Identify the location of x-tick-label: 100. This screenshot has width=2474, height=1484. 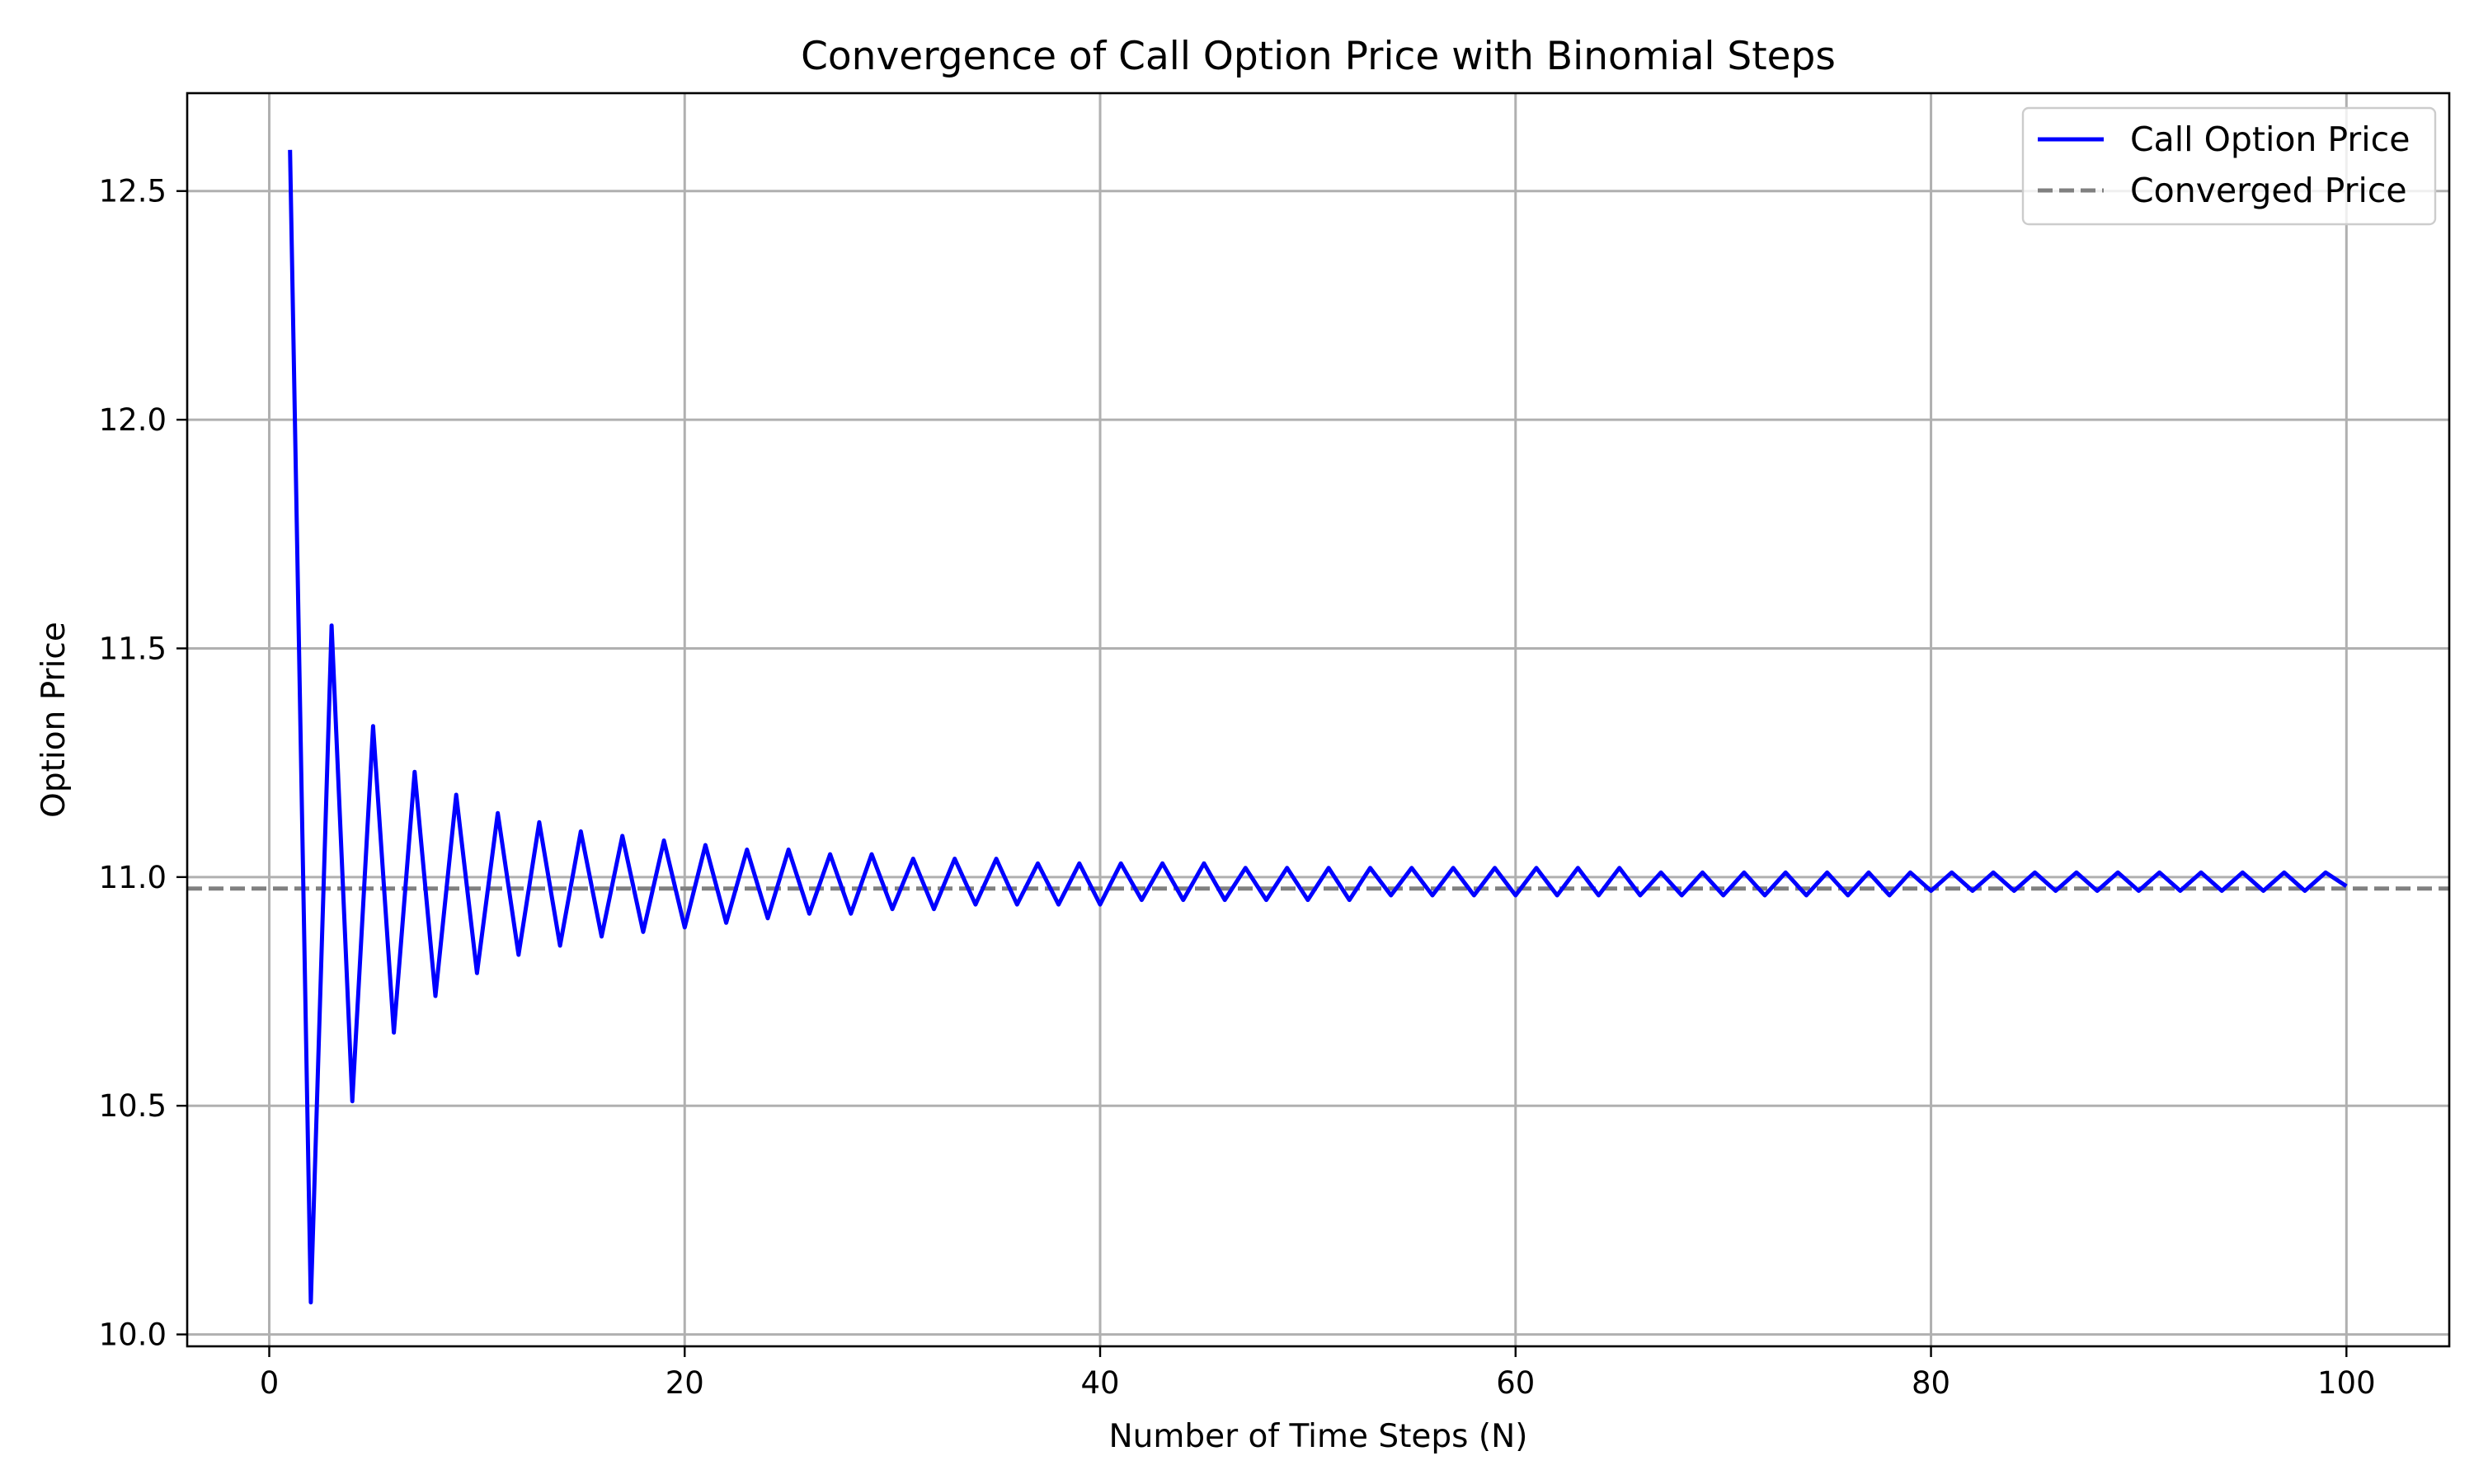
(2346, 1383).